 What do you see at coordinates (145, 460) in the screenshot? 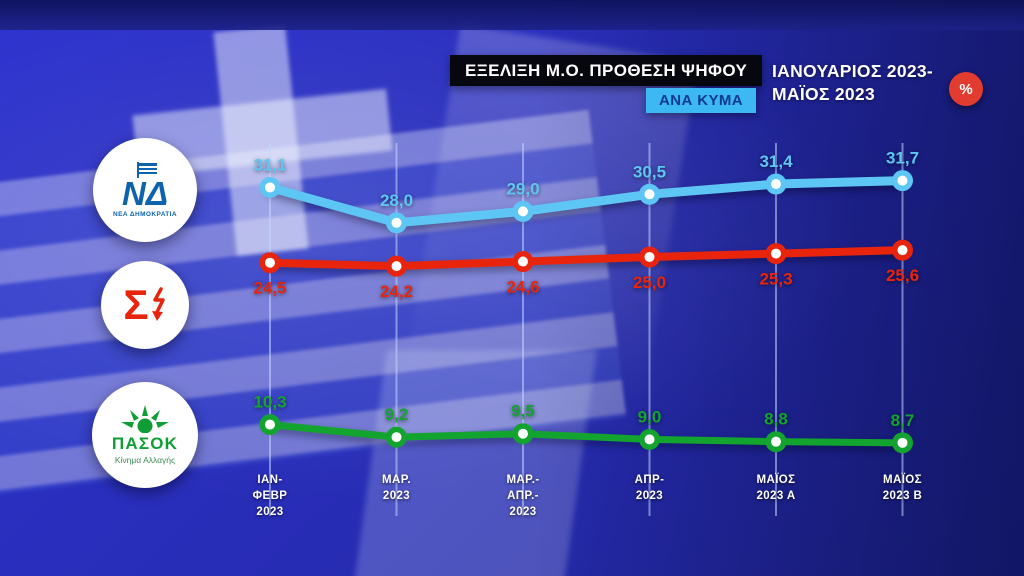
I see `pasok-subtitle: Κίνημα Αλλαγής` at bounding box center [145, 460].